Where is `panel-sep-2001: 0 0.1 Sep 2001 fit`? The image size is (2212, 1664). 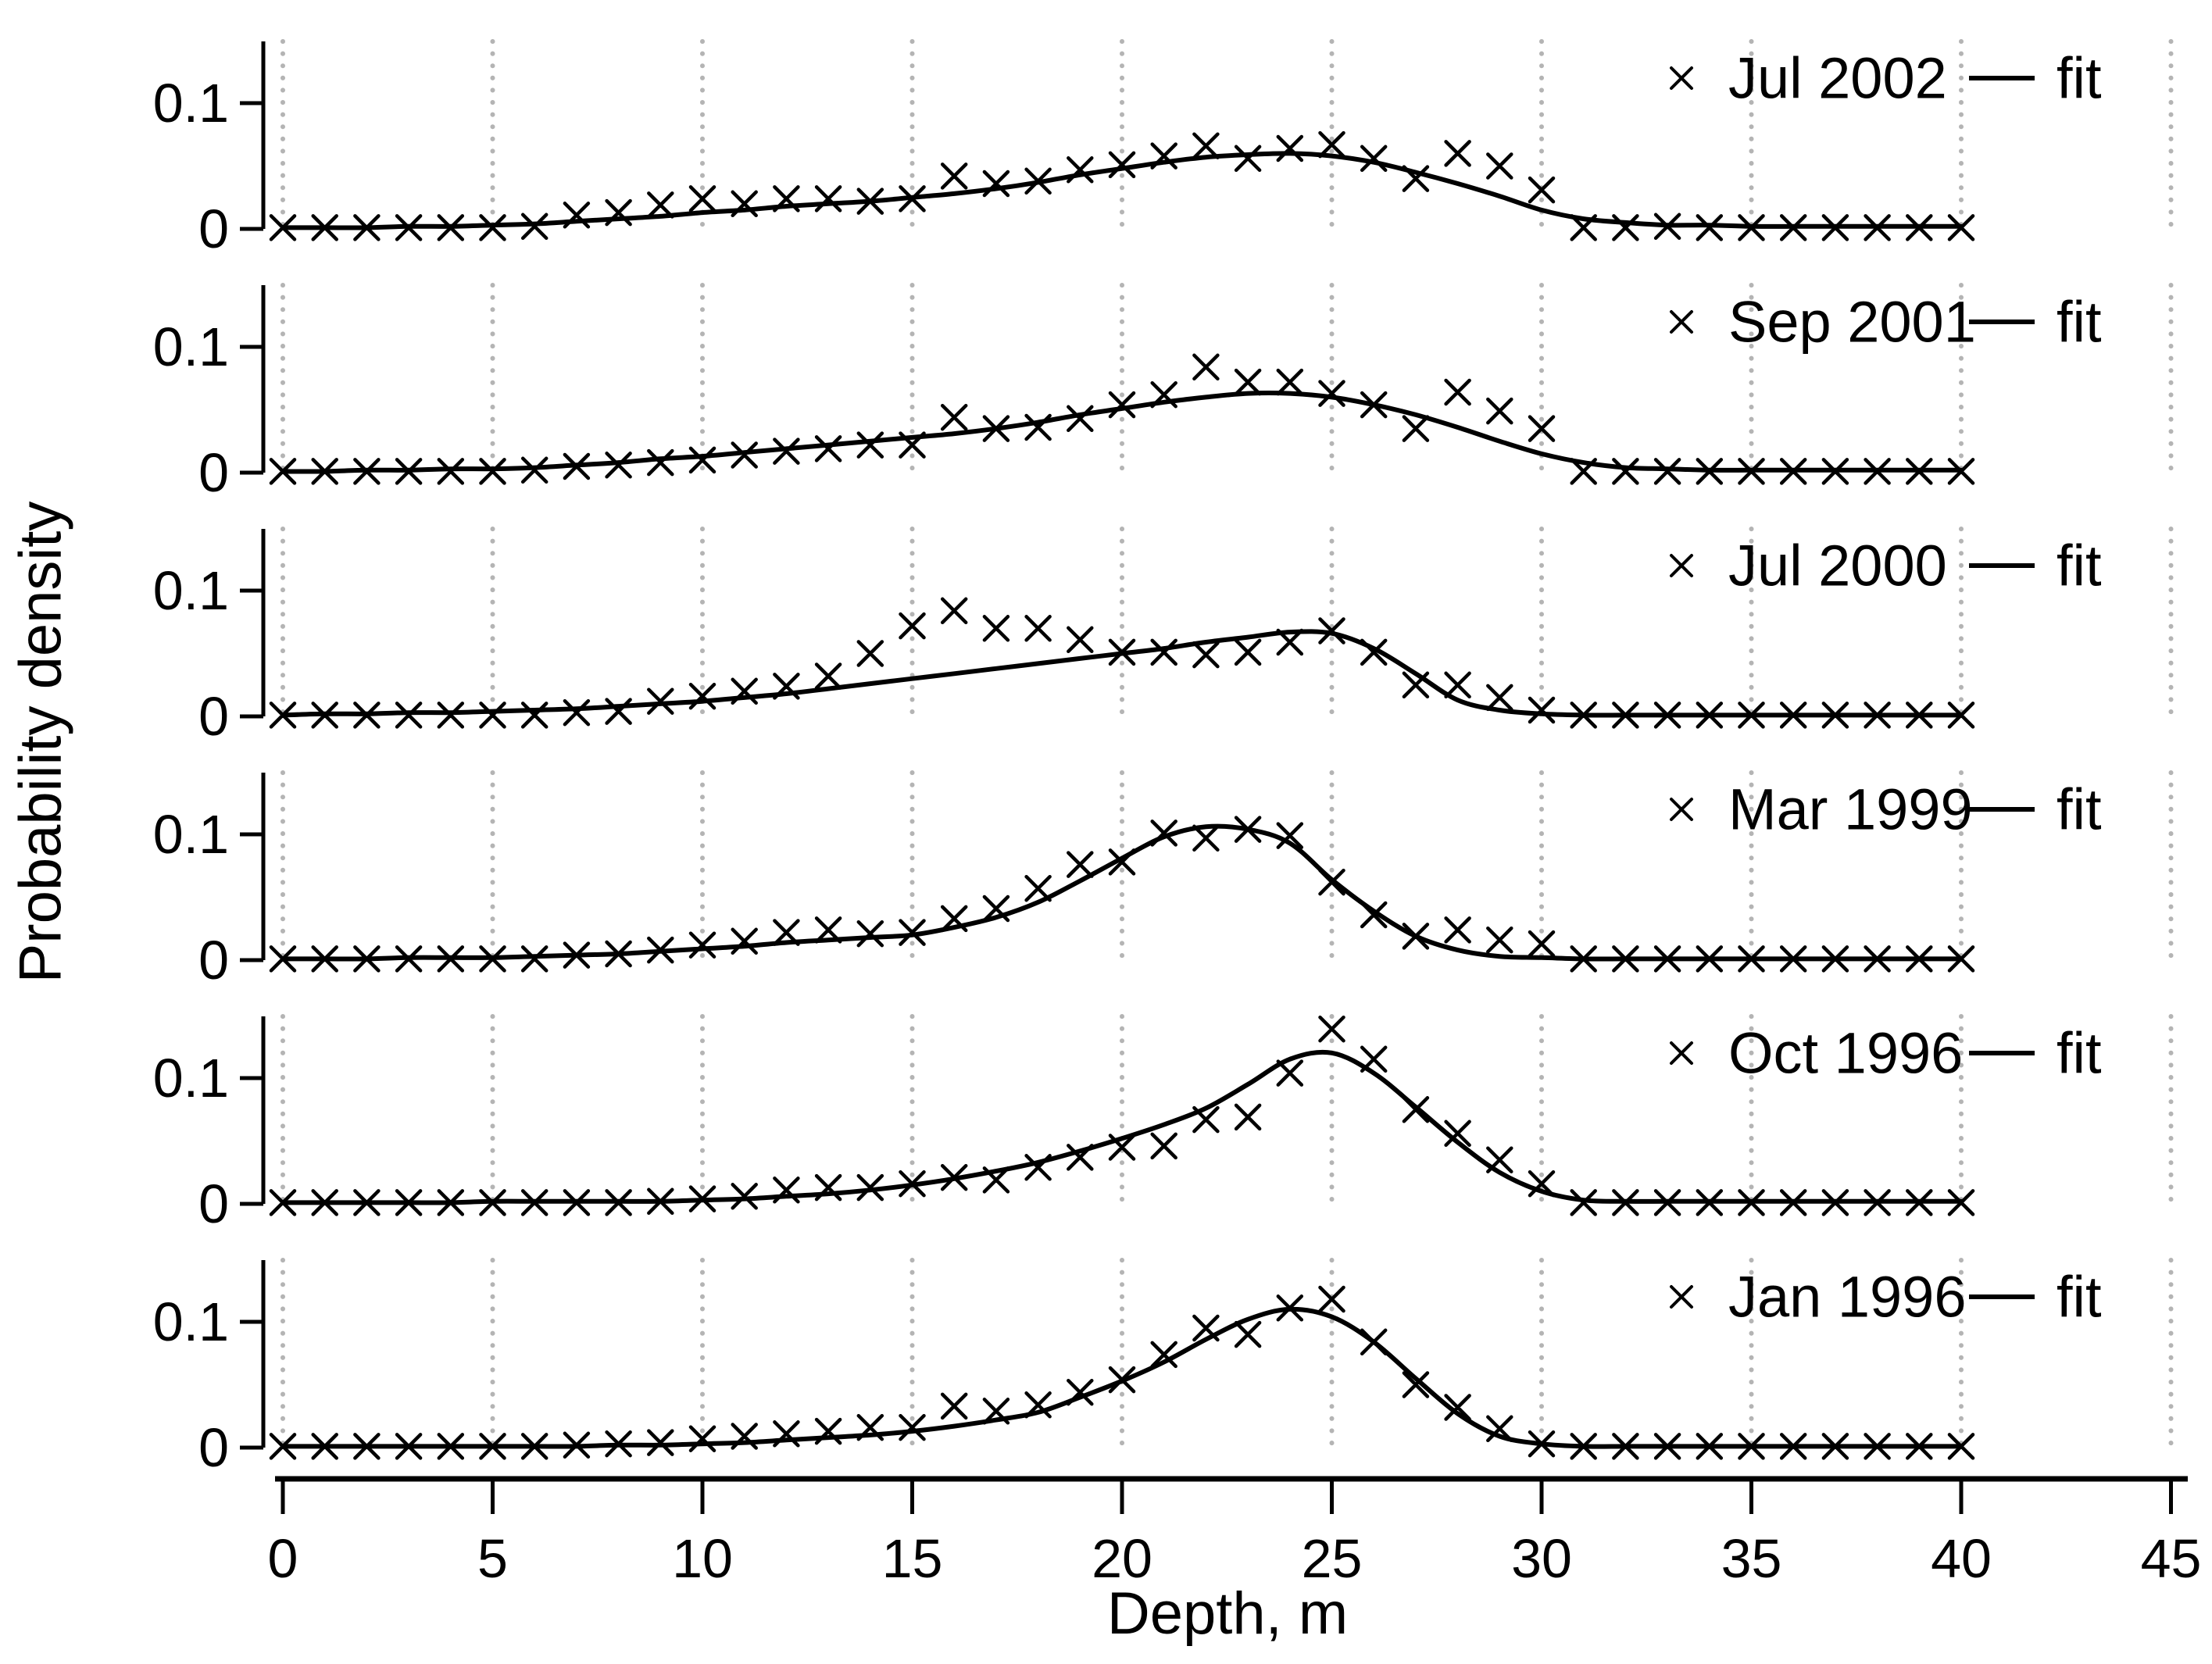
panel-sep-2001: 0 0.1 Sep 2001 fit is located at coordinates (1163, 393).